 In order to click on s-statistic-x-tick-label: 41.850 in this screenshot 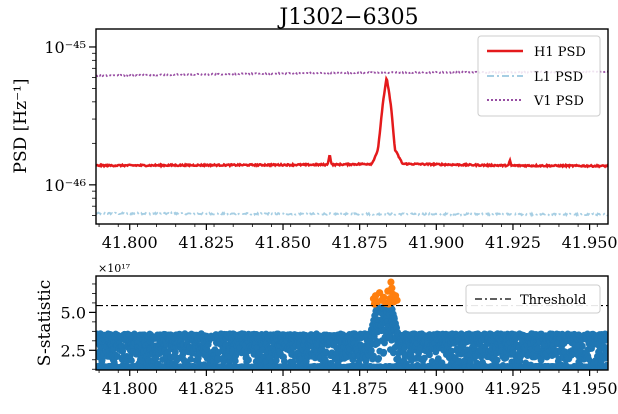, I will do `click(283, 388)`.